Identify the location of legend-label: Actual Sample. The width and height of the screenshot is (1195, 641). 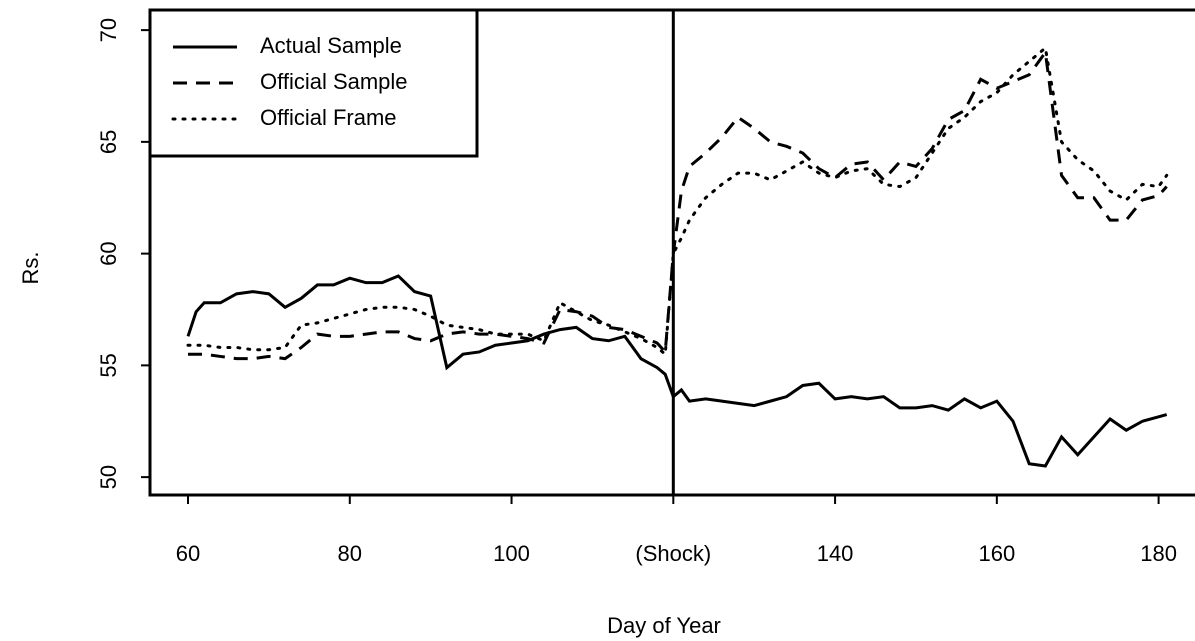
(331, 45).